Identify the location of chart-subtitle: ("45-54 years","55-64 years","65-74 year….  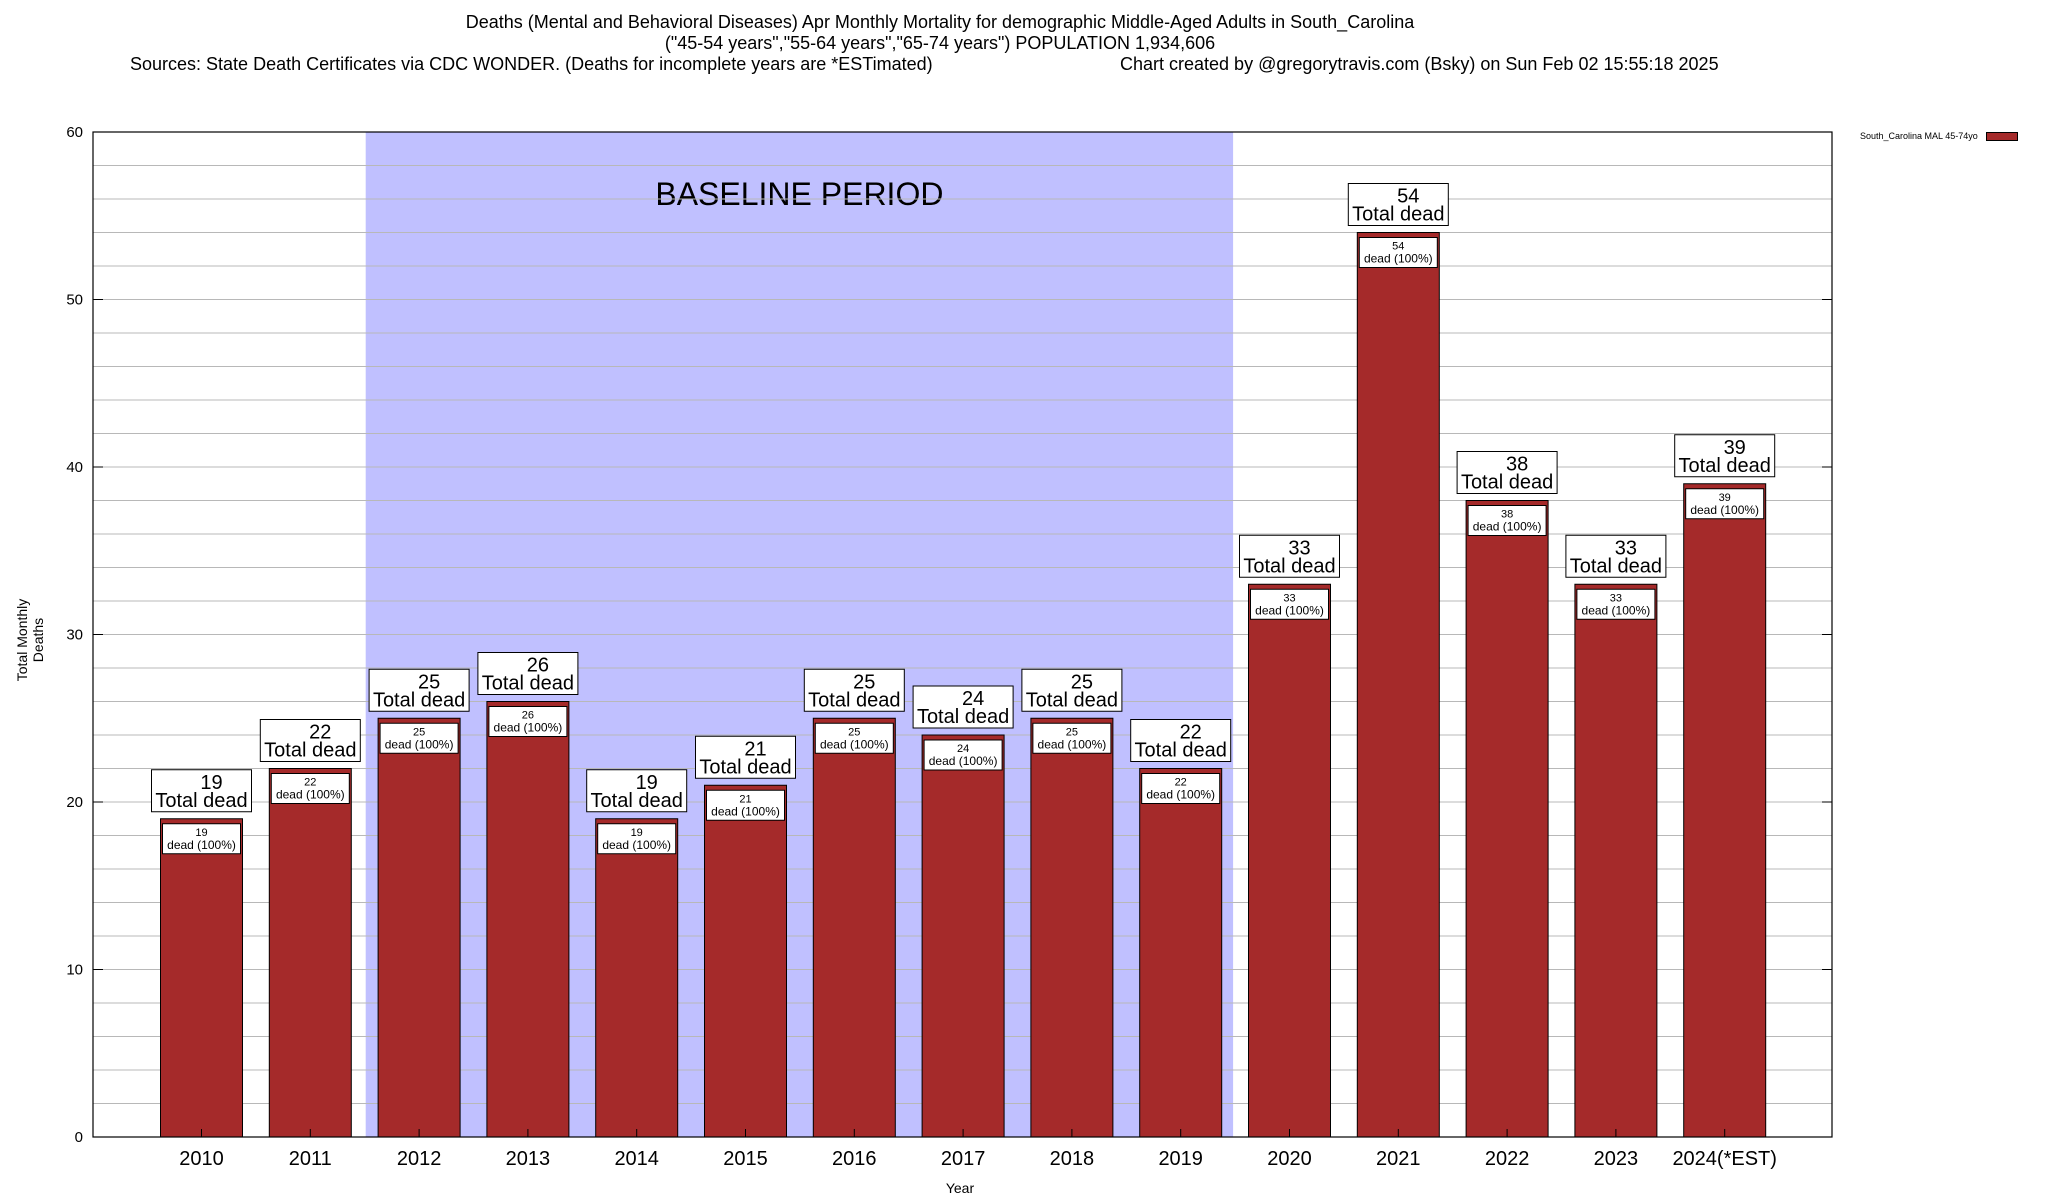
(940, 43).